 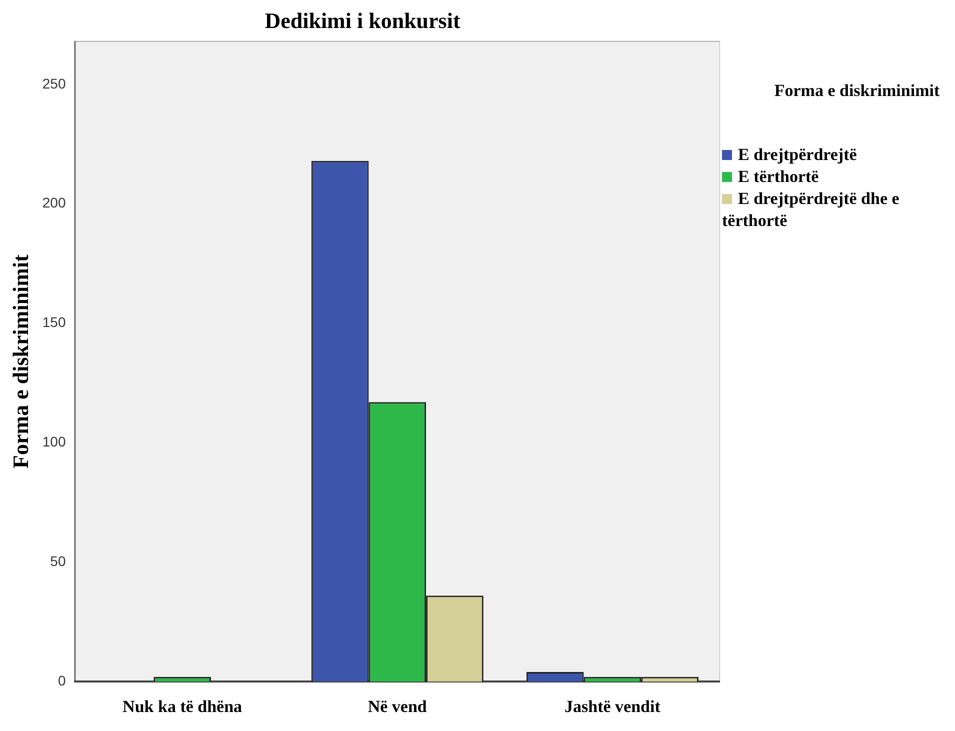 I want to click on x-tick-label: Nuk ka të dhëna, so click(x=182, y=706).